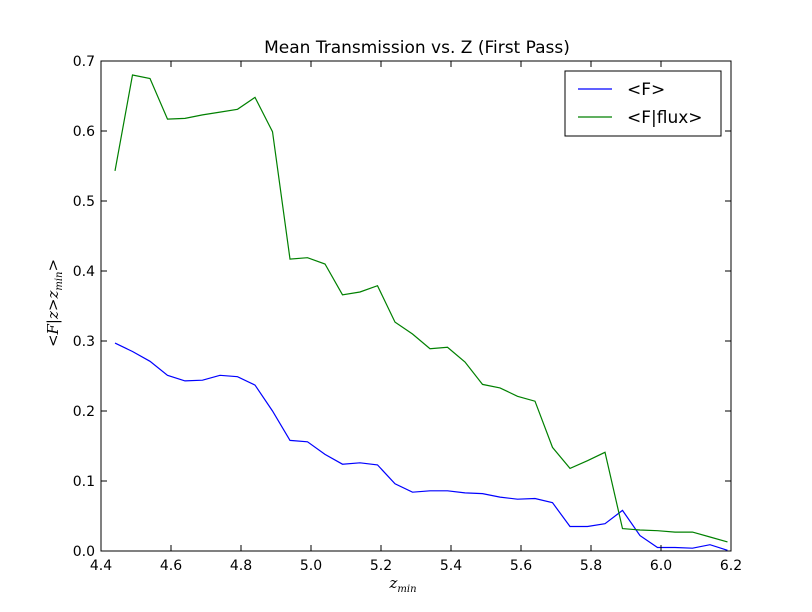  Describe the element at coordinates (84, 62) in the screenshot. I see `y-tick-label-7: 0.7` at that location.